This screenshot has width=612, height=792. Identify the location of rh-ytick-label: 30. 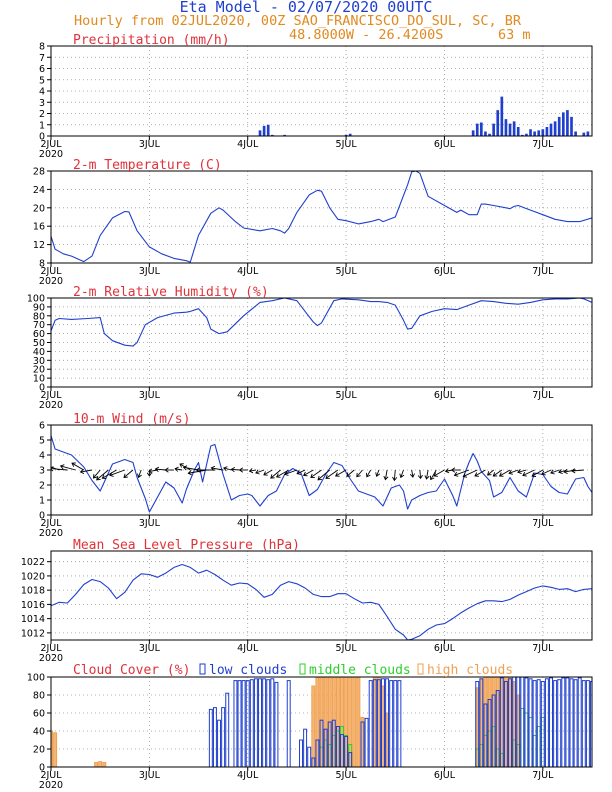
(39, 361).